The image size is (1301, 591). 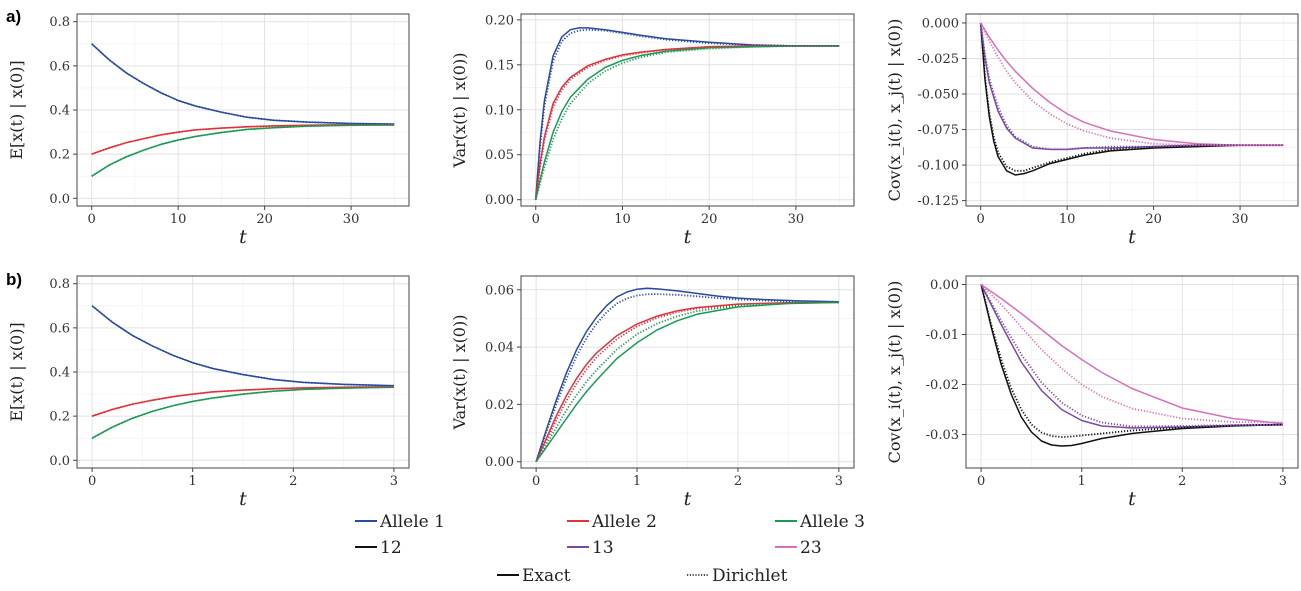 What do you see at coordinates (938, 166) in the screenshot?
I see `y-tick-label: -0.100` at bounding box center [938, 166].